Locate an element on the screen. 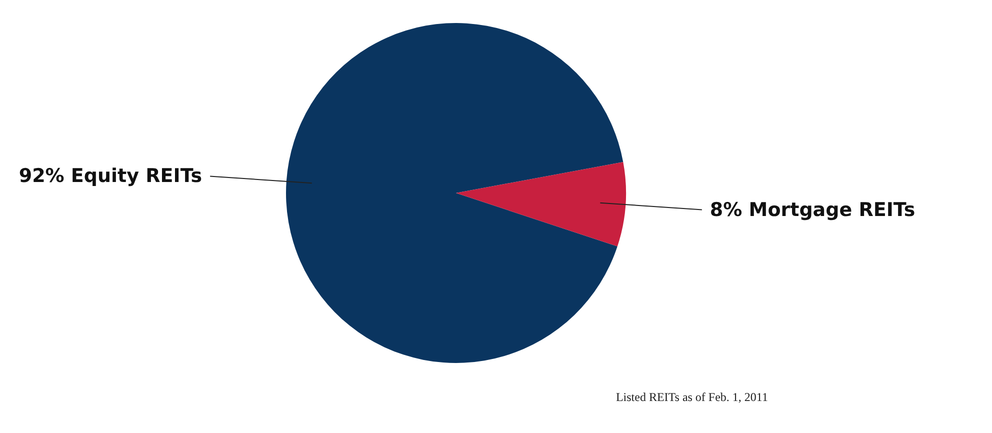 This screenshot has width=992, height=433. text: Listed REITs as of Feb. 1, 2011 is located at coordinates (691, 397).